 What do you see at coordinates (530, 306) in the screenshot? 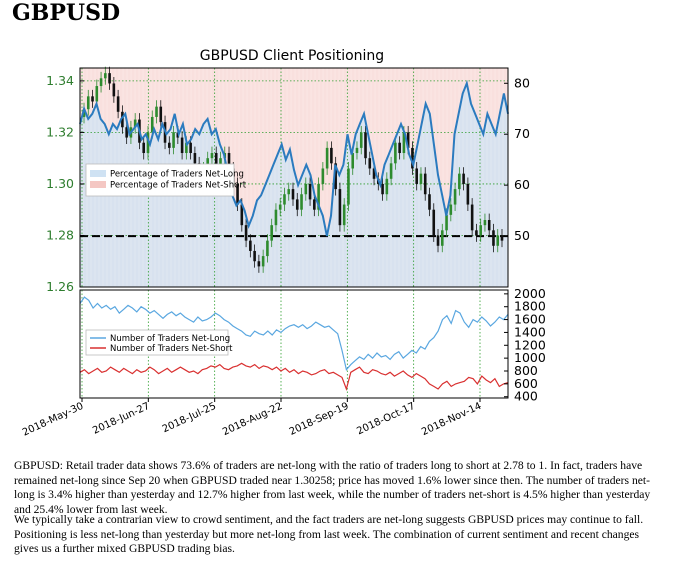
I see `bottom-tick-label: 1800` at bounding box center [530, 306].